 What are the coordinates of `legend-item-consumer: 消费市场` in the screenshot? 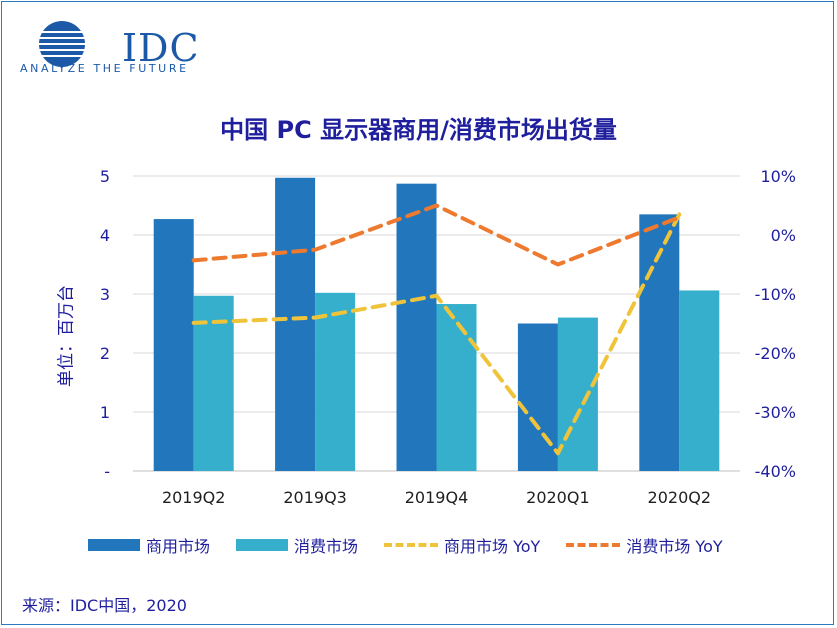 It's located at (297, 545).